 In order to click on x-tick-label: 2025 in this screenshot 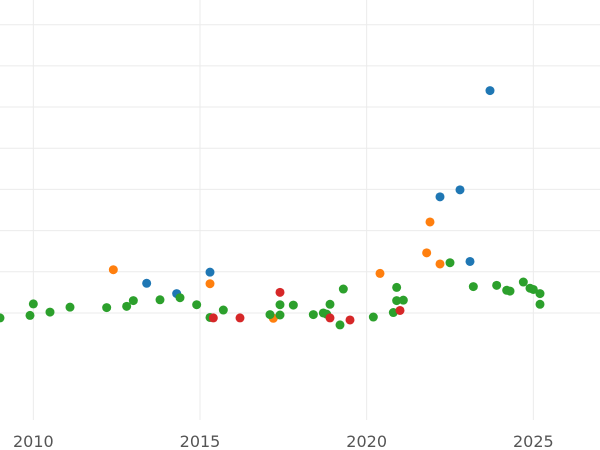, I will do `click(533, 441)`.